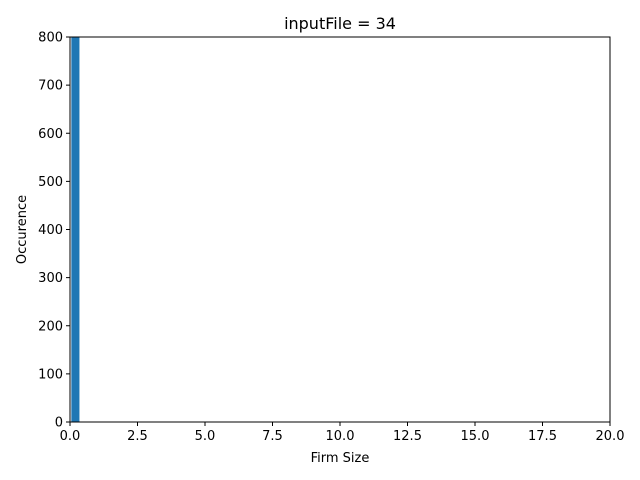  I want to click on x-tick-label: 15.0, so click(475, 436).